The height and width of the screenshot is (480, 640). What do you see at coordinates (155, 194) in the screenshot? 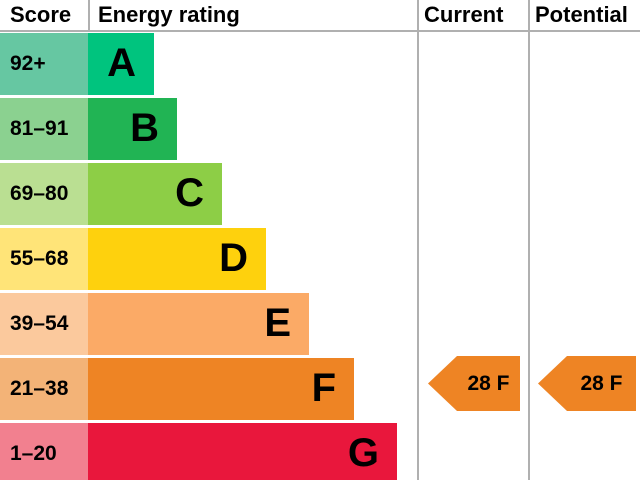
I see `rating-band-c: C` at bounding box center [155, 194].